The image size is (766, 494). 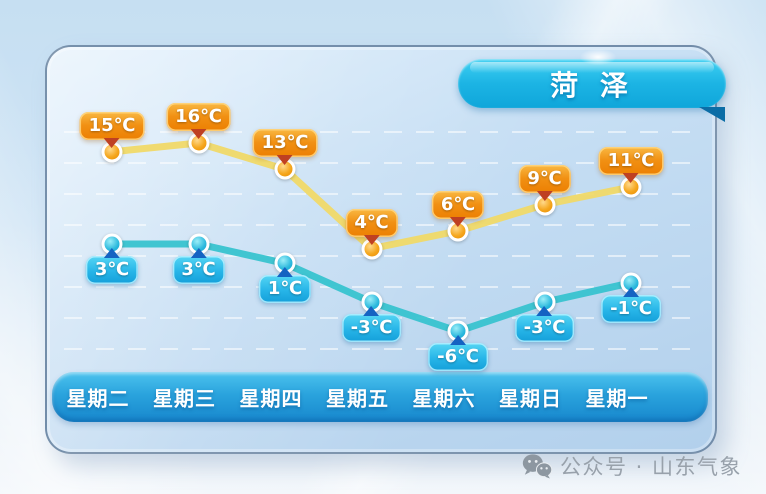 I want to click on high-temp-label: 11℃, so click(x=631, y=161).